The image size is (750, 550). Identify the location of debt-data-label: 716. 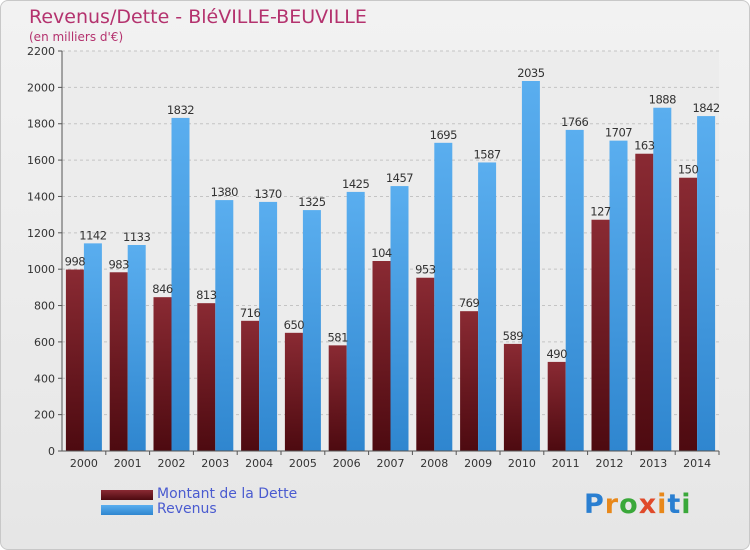
(250, 313).